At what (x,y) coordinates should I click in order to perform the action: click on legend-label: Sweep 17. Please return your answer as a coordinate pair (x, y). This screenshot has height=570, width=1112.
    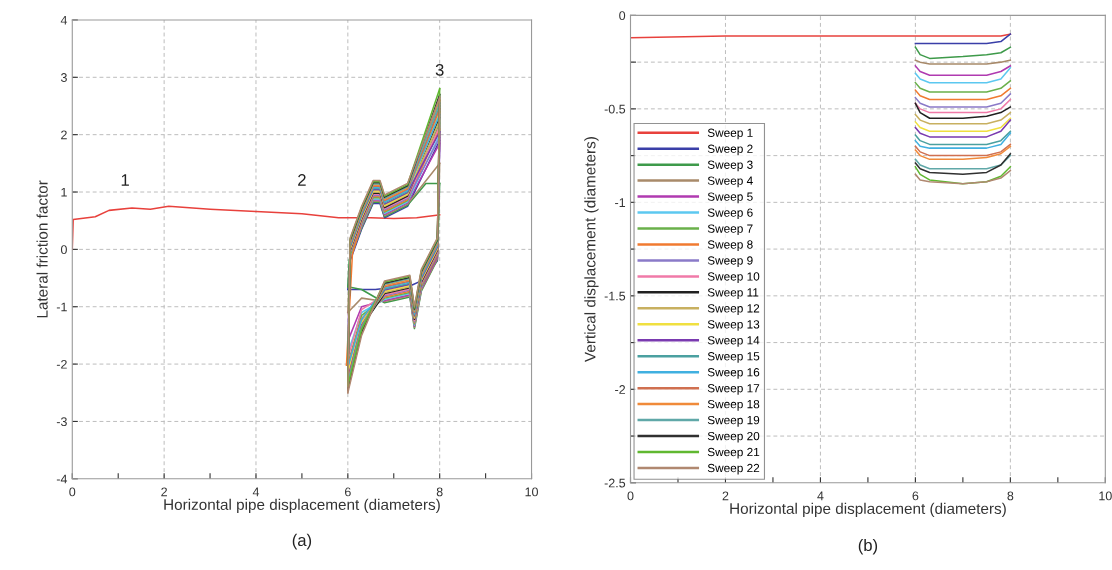
    Looking at the image, I should click on (733, 389).